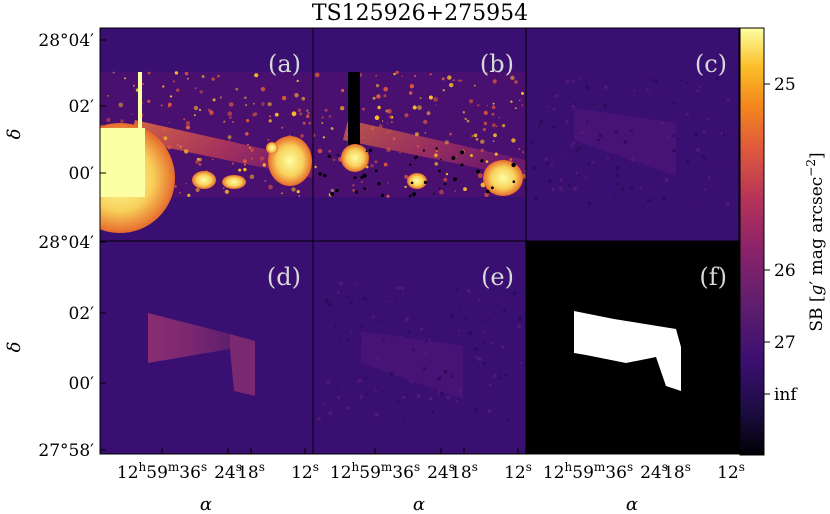 The width and height of the screenshot is (830, 514). Describe the element at coordinates (206, 504) in the screenshot. I see `x-axis-label: α` at that location.